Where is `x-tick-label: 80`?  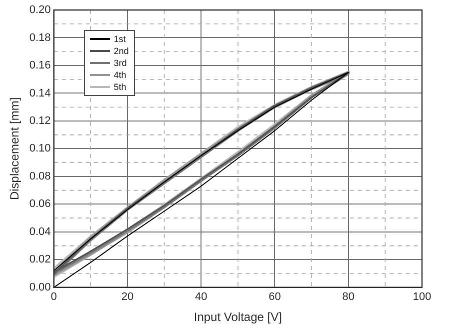 x-tick-label: 80 is located at coordinates (348, 297).